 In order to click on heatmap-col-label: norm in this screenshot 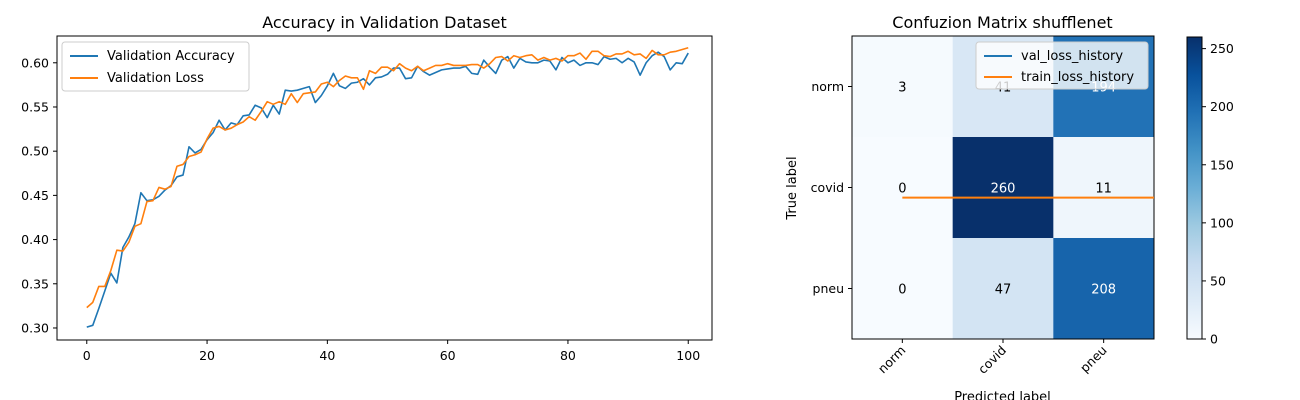, I will do `click(892, 360)`.